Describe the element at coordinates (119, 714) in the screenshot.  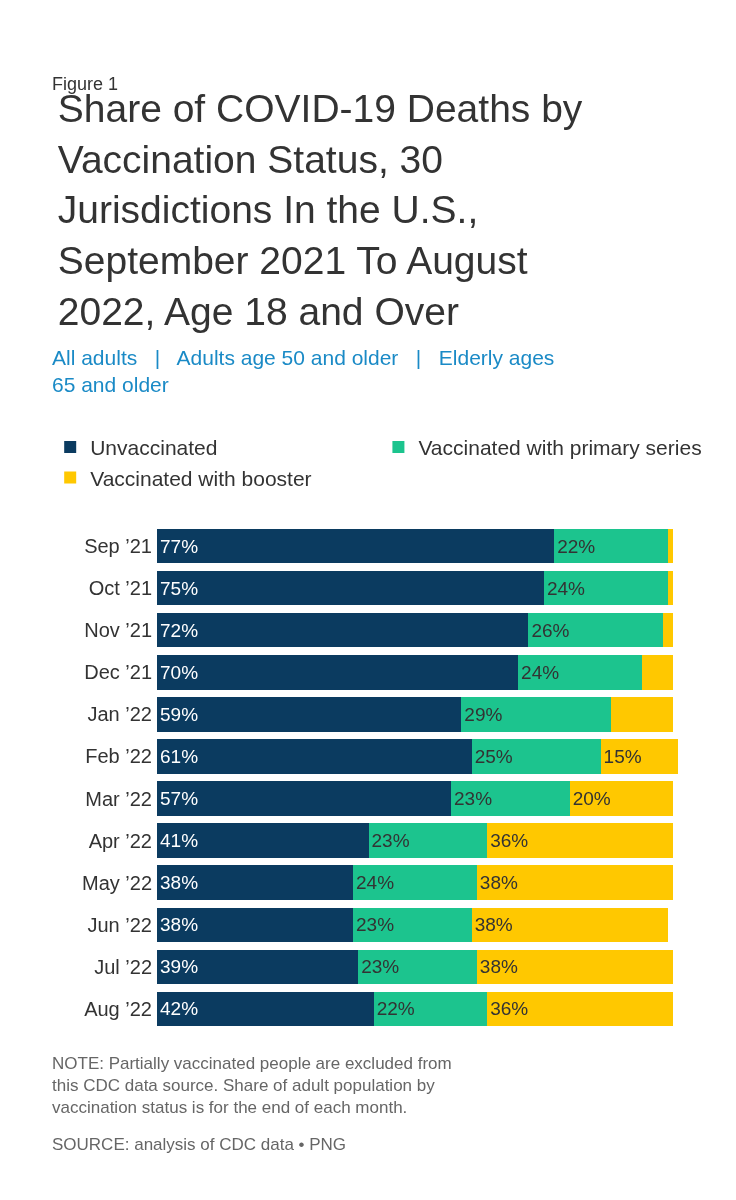
I see `y-tick-label: Jan ’22` at that location.